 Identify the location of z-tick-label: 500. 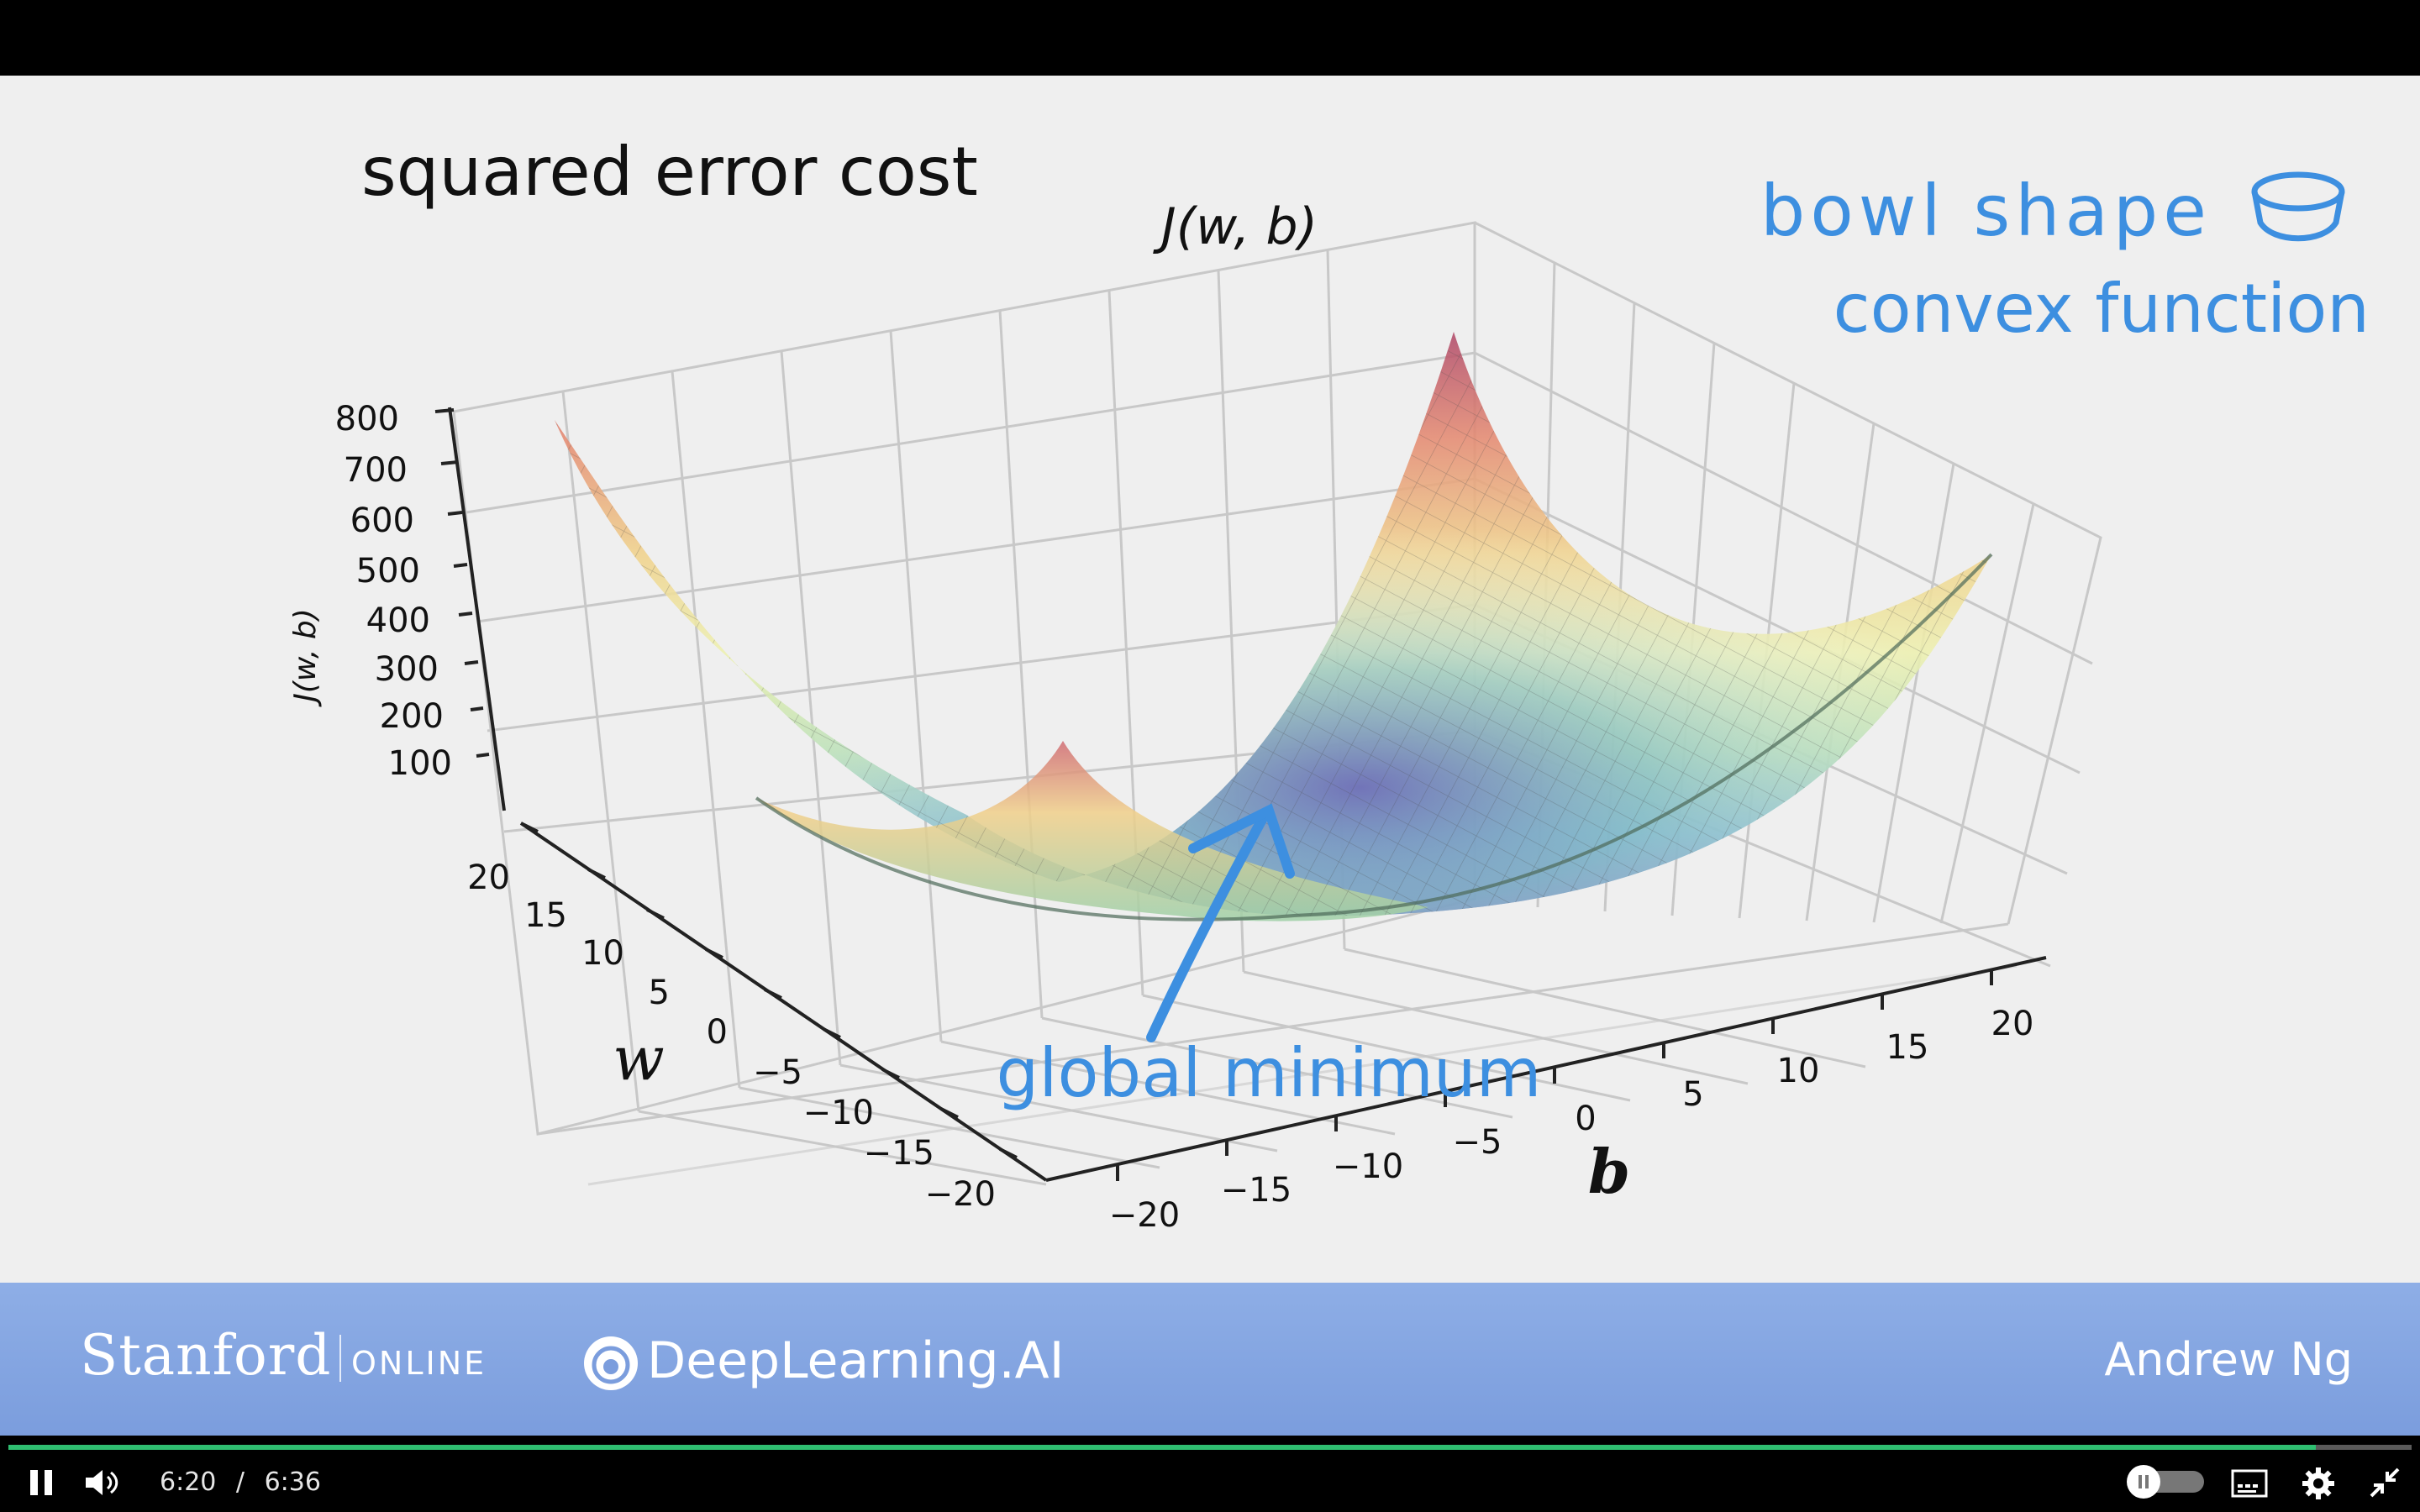
(388, 571).